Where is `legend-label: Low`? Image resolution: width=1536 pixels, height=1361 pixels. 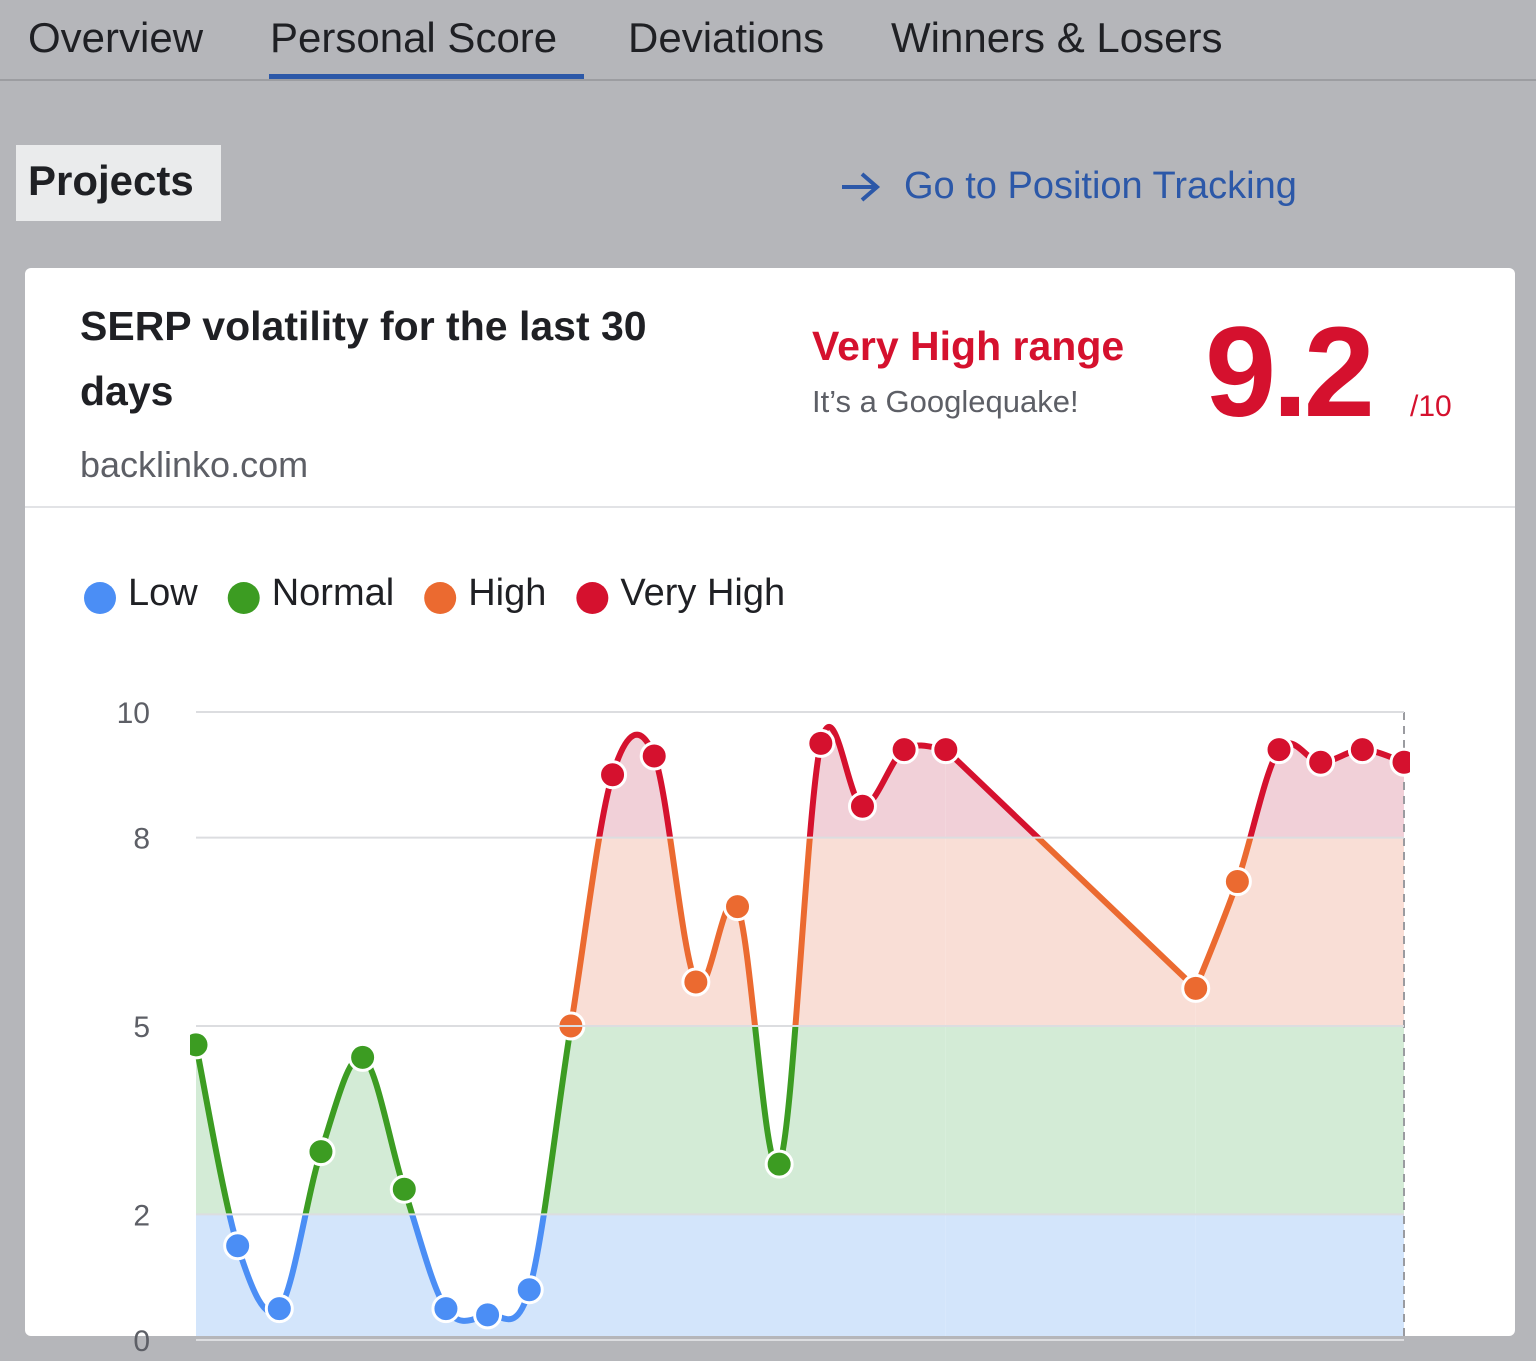
legend-label: Low is located at coordinates (163, 593).